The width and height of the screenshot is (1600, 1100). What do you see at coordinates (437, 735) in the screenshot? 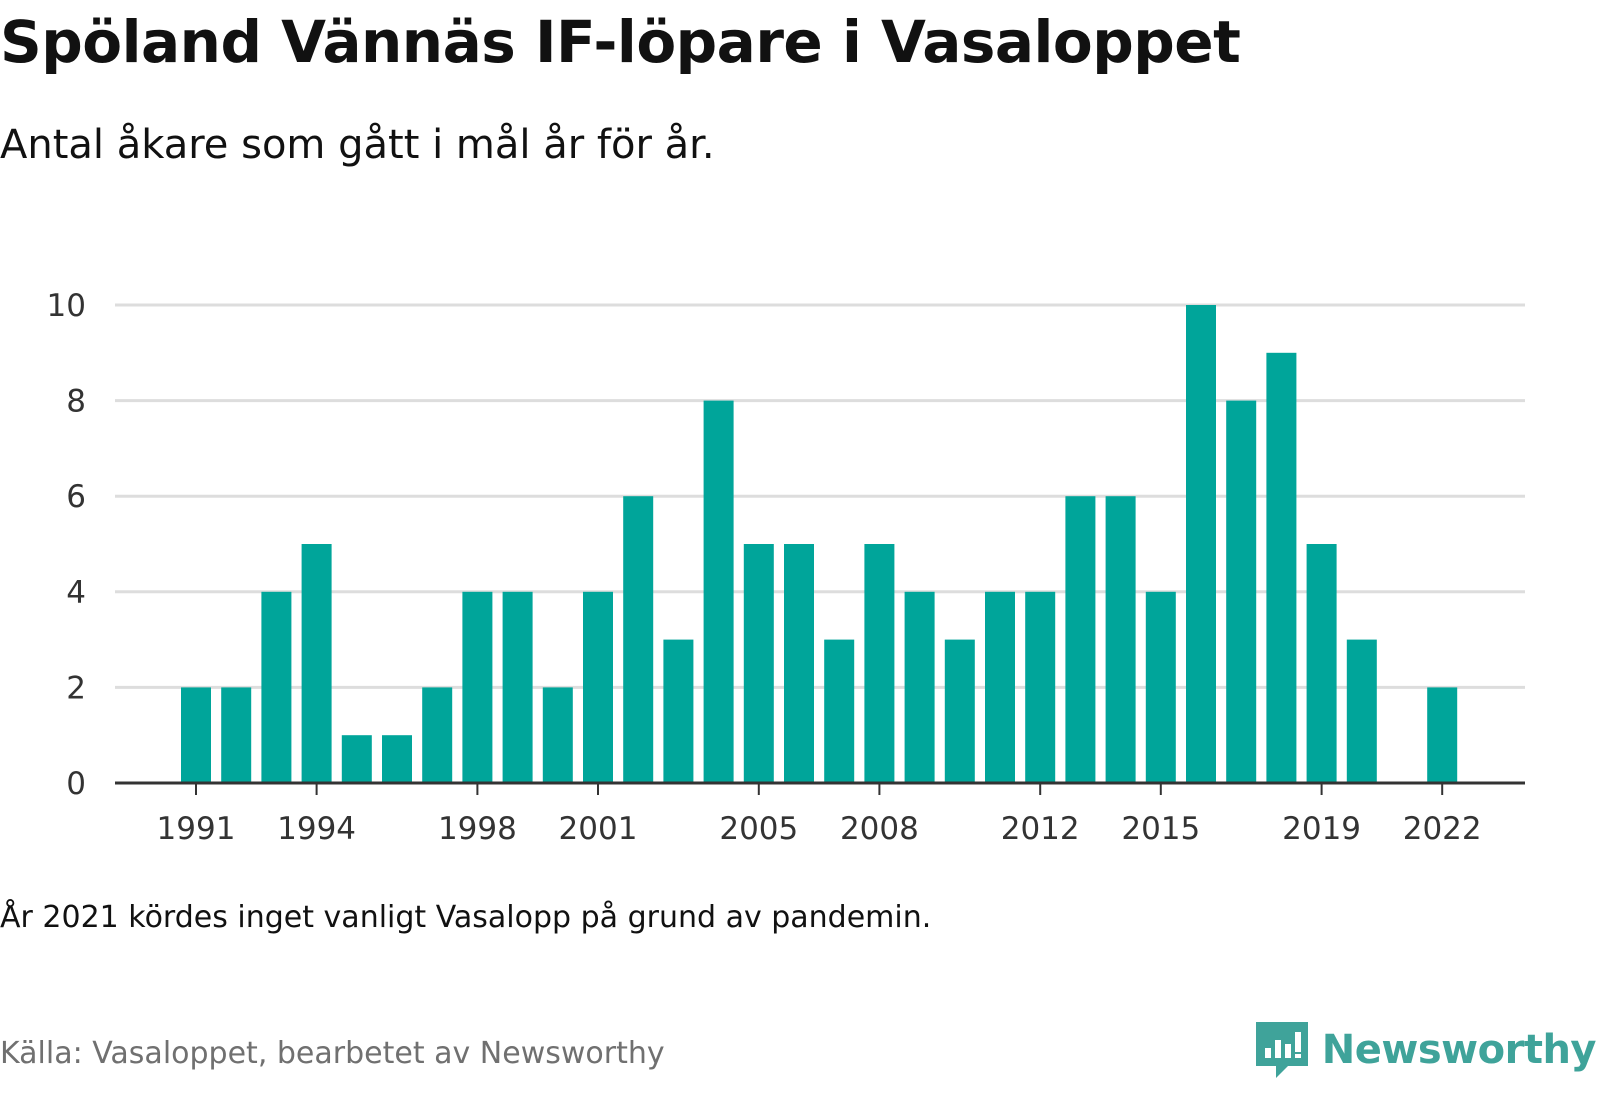
I see `bar-1997` at bounding box center [437, 735].